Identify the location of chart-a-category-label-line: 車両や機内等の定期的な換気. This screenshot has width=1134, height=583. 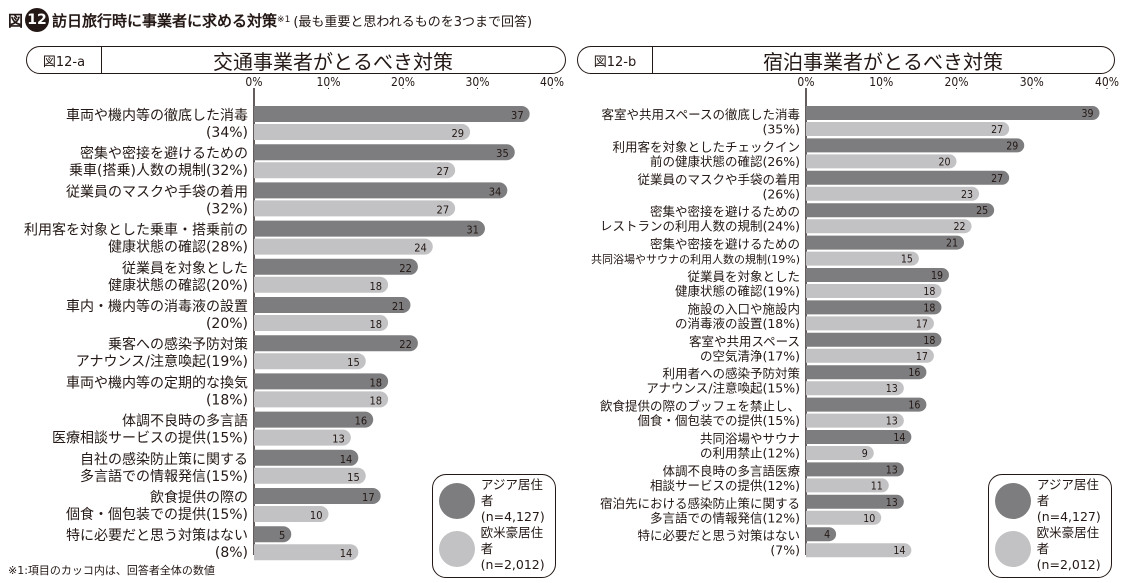
(157, 382).